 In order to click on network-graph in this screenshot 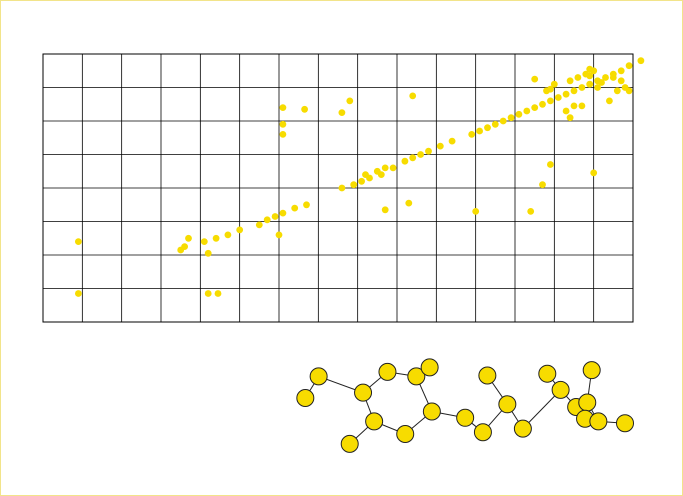, I will do `click(465, 405)`.